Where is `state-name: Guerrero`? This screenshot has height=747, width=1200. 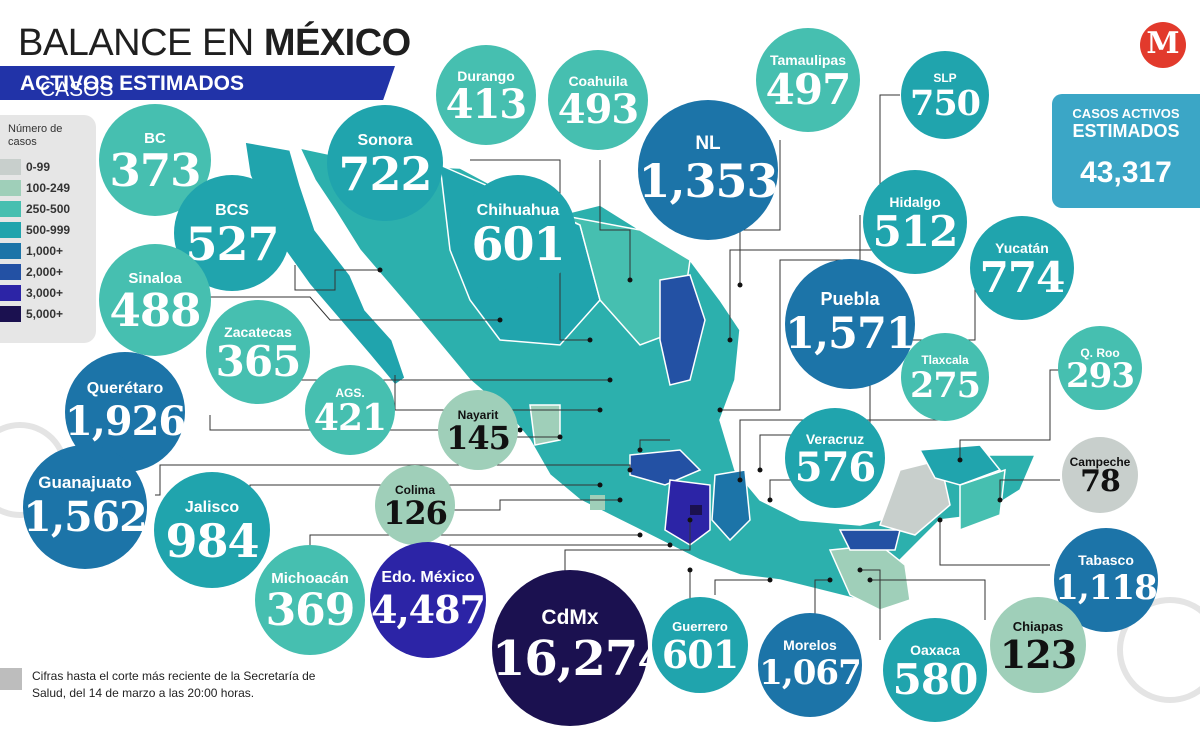 state-name: Guerrero is located at coordinates (700, 626).